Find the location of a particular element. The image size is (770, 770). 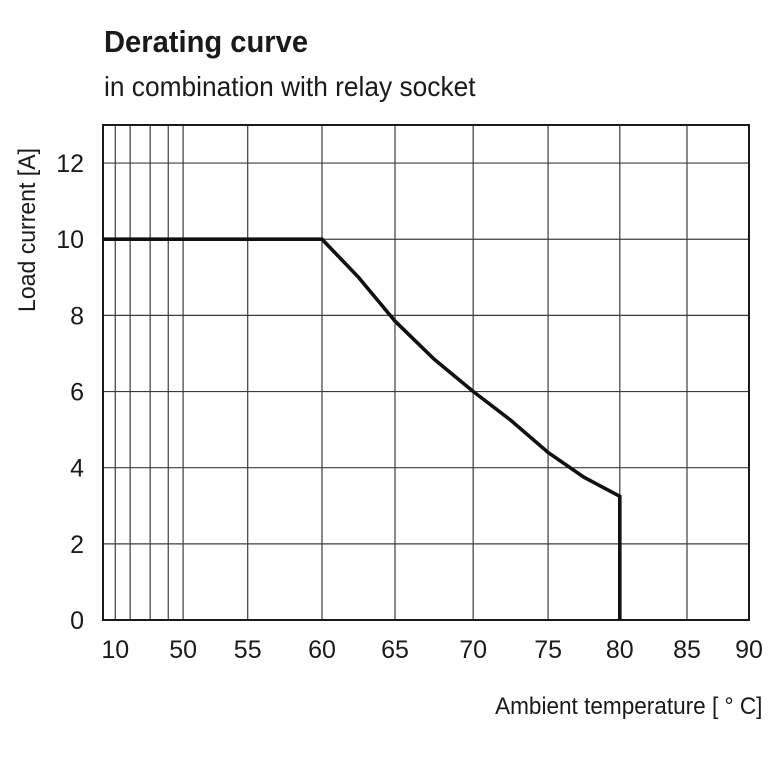

x-tick-label-65: 65 is located at coordinates (395, 650).